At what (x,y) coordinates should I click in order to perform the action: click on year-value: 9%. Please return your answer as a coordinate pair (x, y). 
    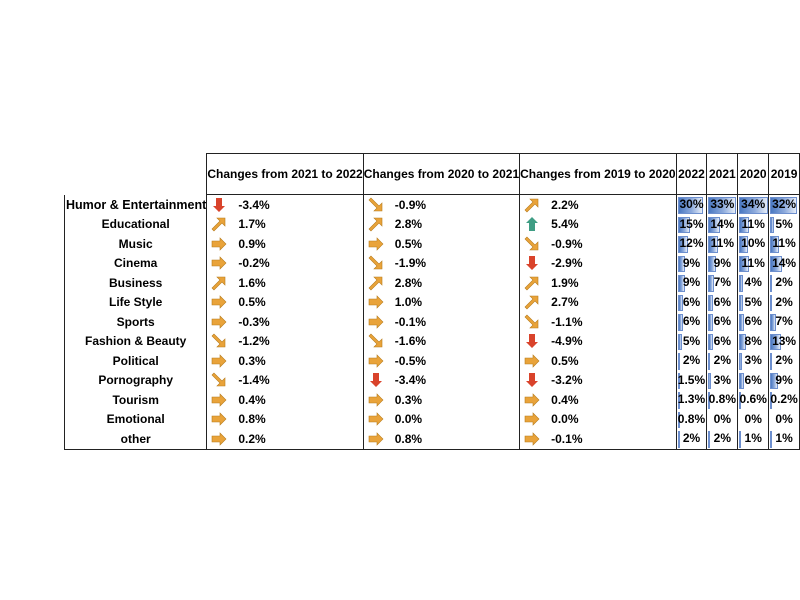
    Looking at the image, I should click on (722, 262).